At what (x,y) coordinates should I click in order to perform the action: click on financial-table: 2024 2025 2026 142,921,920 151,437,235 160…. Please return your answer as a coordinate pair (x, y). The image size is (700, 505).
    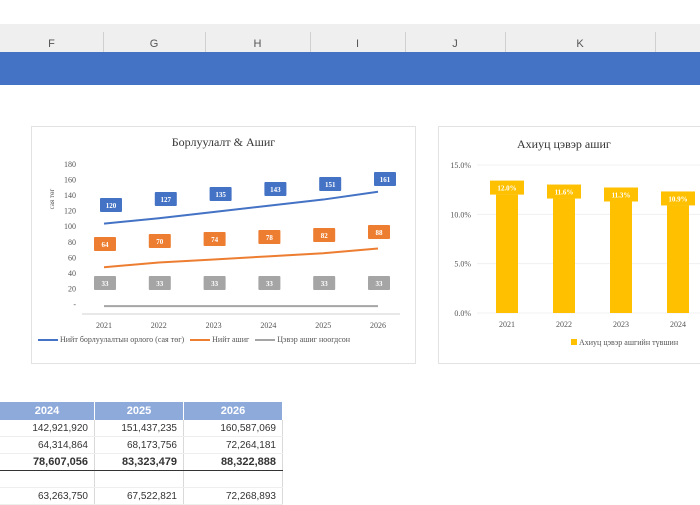
    Looking at the image, I should click on (141, 453).